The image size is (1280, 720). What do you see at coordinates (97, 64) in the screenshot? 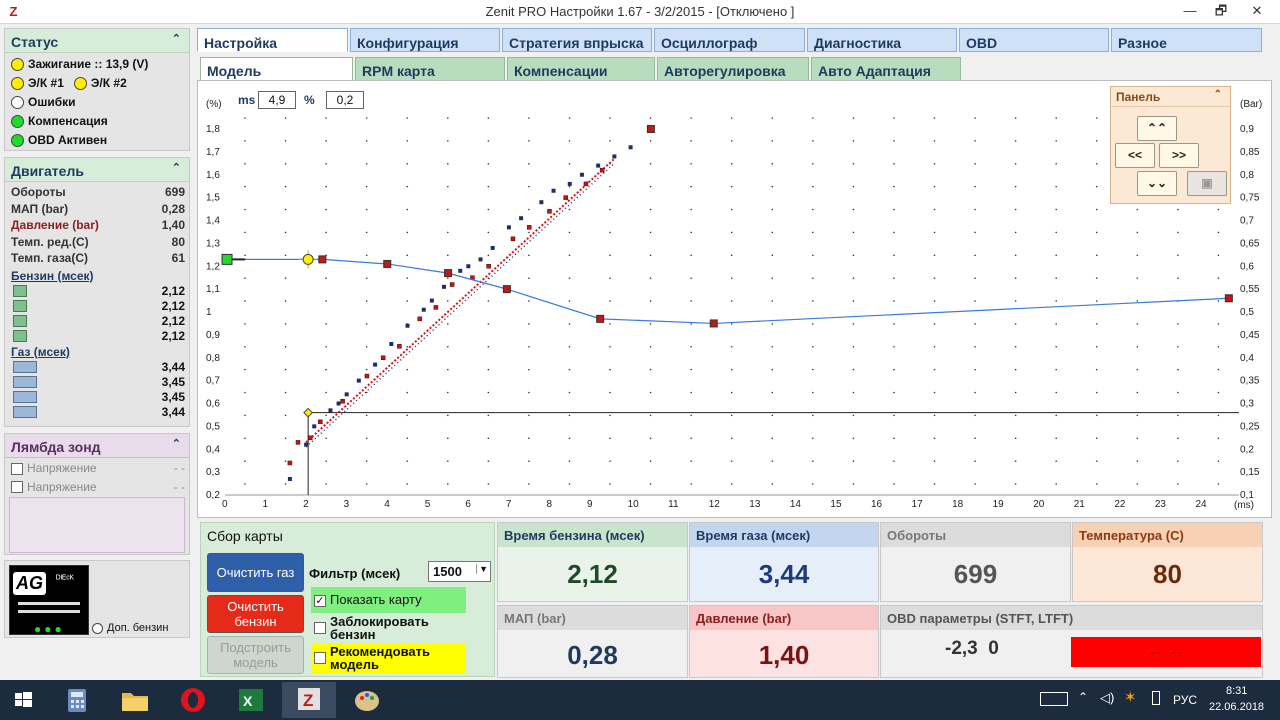
I see `status-ignition: Зажигание :: 13,9 (V)` at bounding box center [97, 64].